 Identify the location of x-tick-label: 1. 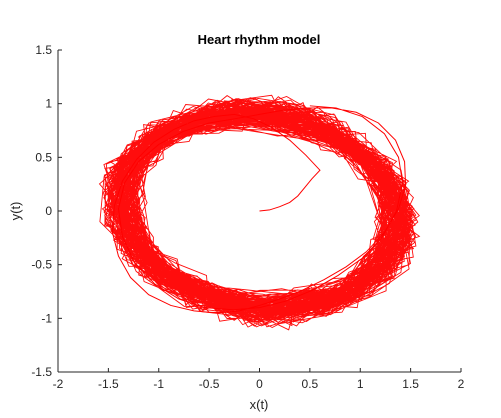
(360, 384).